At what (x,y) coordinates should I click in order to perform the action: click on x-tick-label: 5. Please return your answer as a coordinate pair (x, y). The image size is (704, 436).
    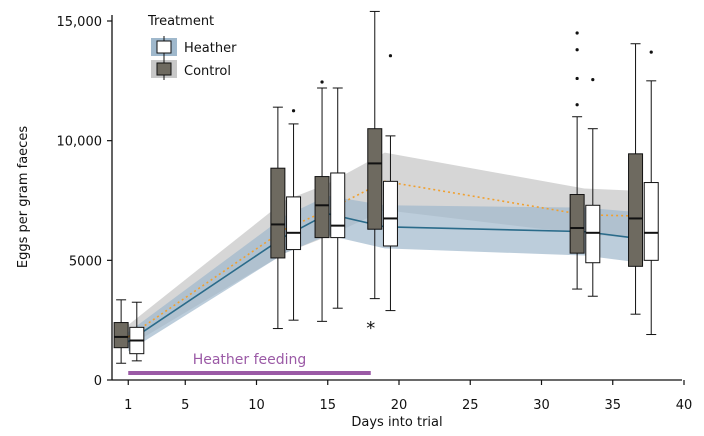
    Looking at the image, I should click on (185, 405).